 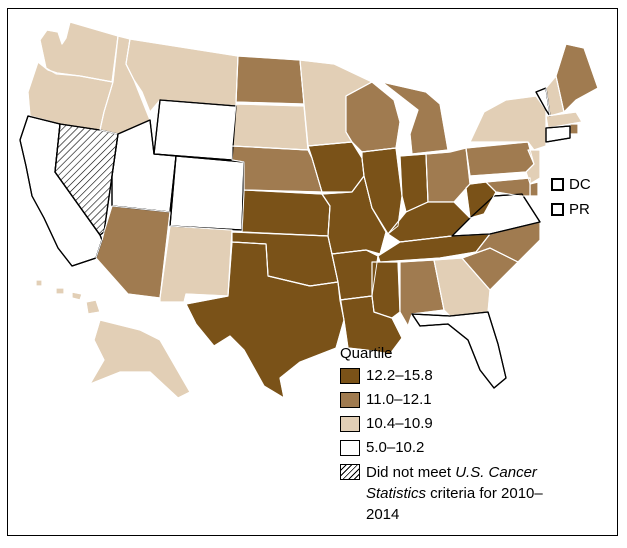 I want to click on state-border-ak, so click(x=140, y=359).